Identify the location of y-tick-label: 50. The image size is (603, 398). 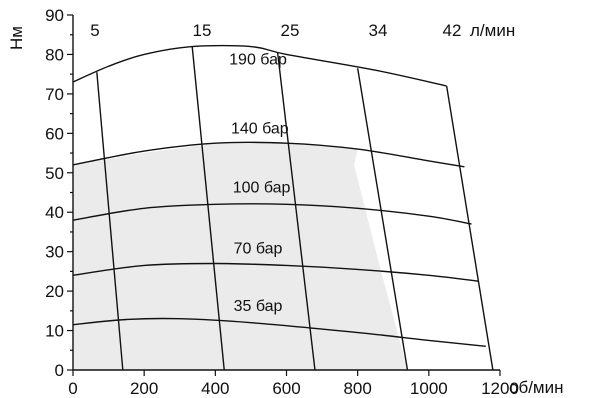
(54, 173).